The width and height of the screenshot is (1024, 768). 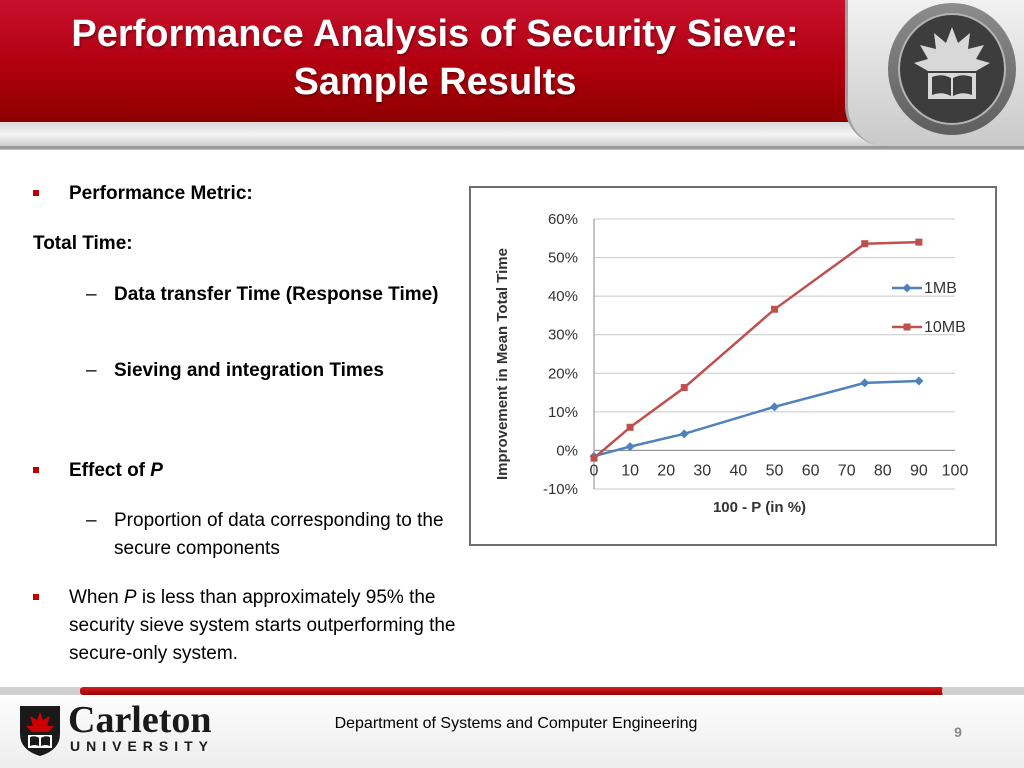 What do you see at coordinates (759, 507) in the screenshot?
I see `x-axis-title: 100 - P (in %)` at bounding box center [759, 507].